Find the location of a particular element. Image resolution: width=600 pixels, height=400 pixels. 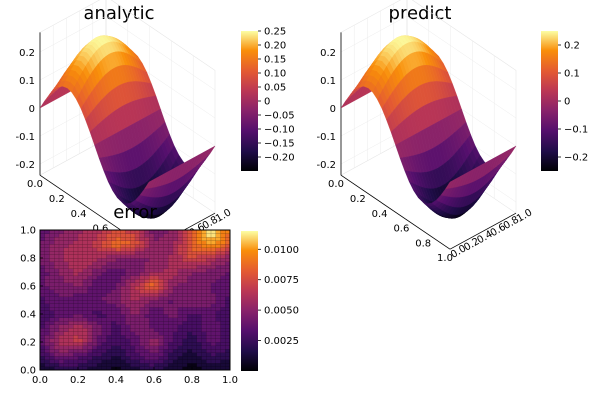

x-tick-label: 0.8 is located at coordinates (423, 243).